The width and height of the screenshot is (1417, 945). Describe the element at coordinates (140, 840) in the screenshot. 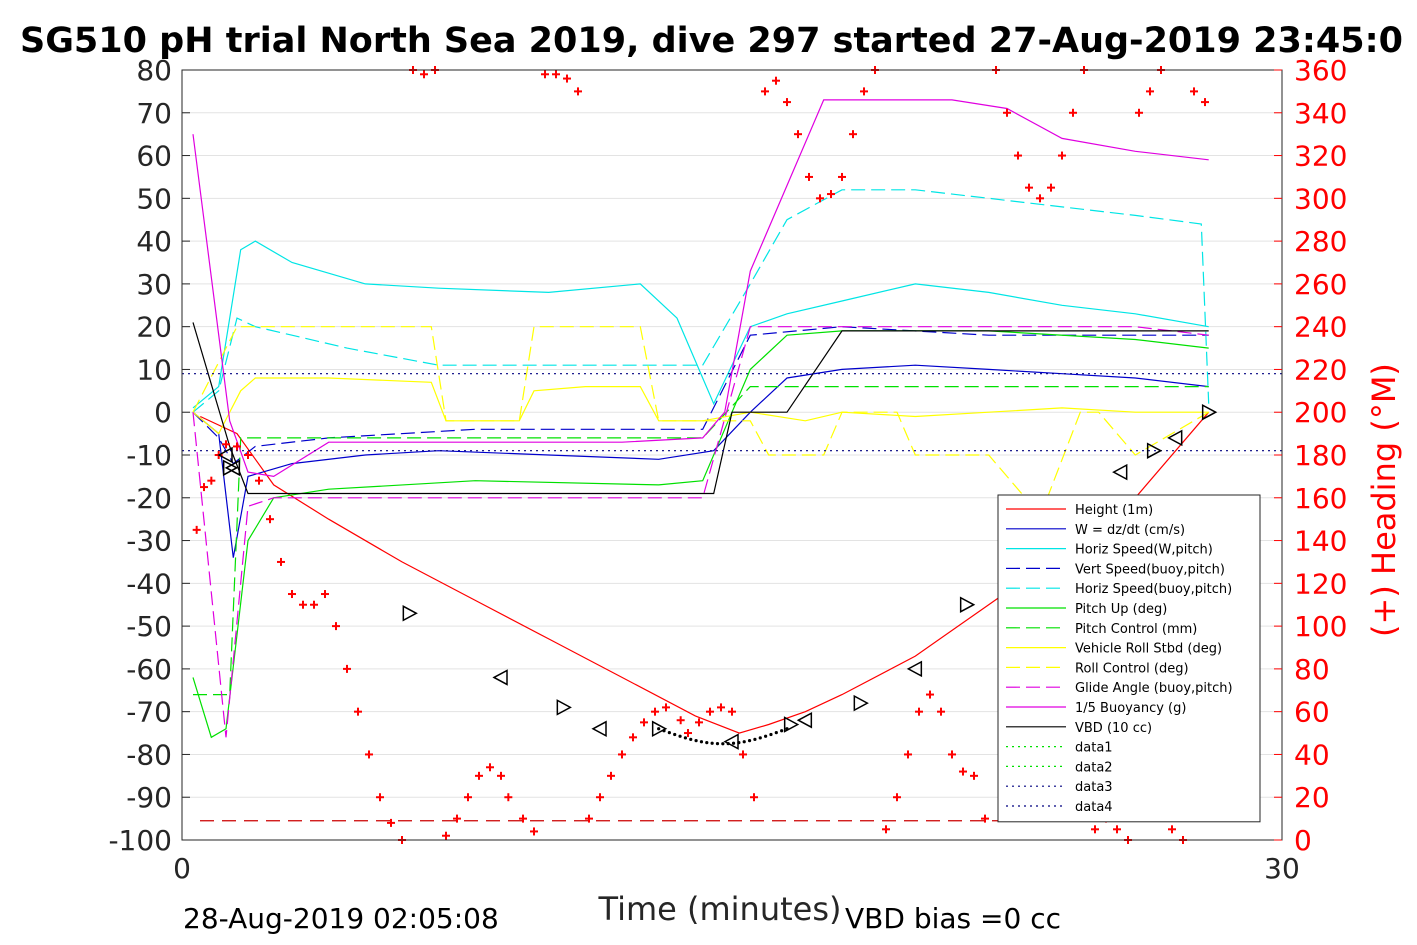

I see `y-tick-label: -100` at that location.